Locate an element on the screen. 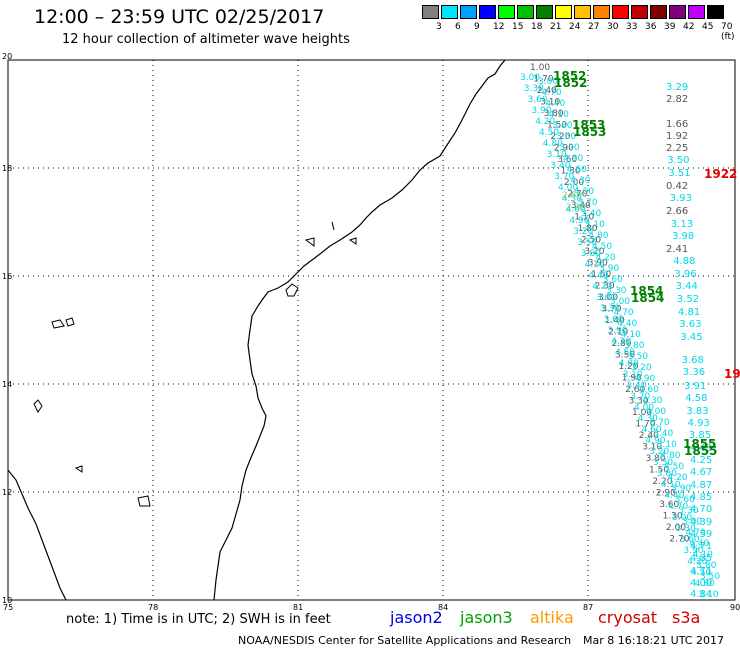 Image resolution: width=740 pixels, height=650 pixels. right-value-cyan: 3.68 is located at coordinates (693, 360).